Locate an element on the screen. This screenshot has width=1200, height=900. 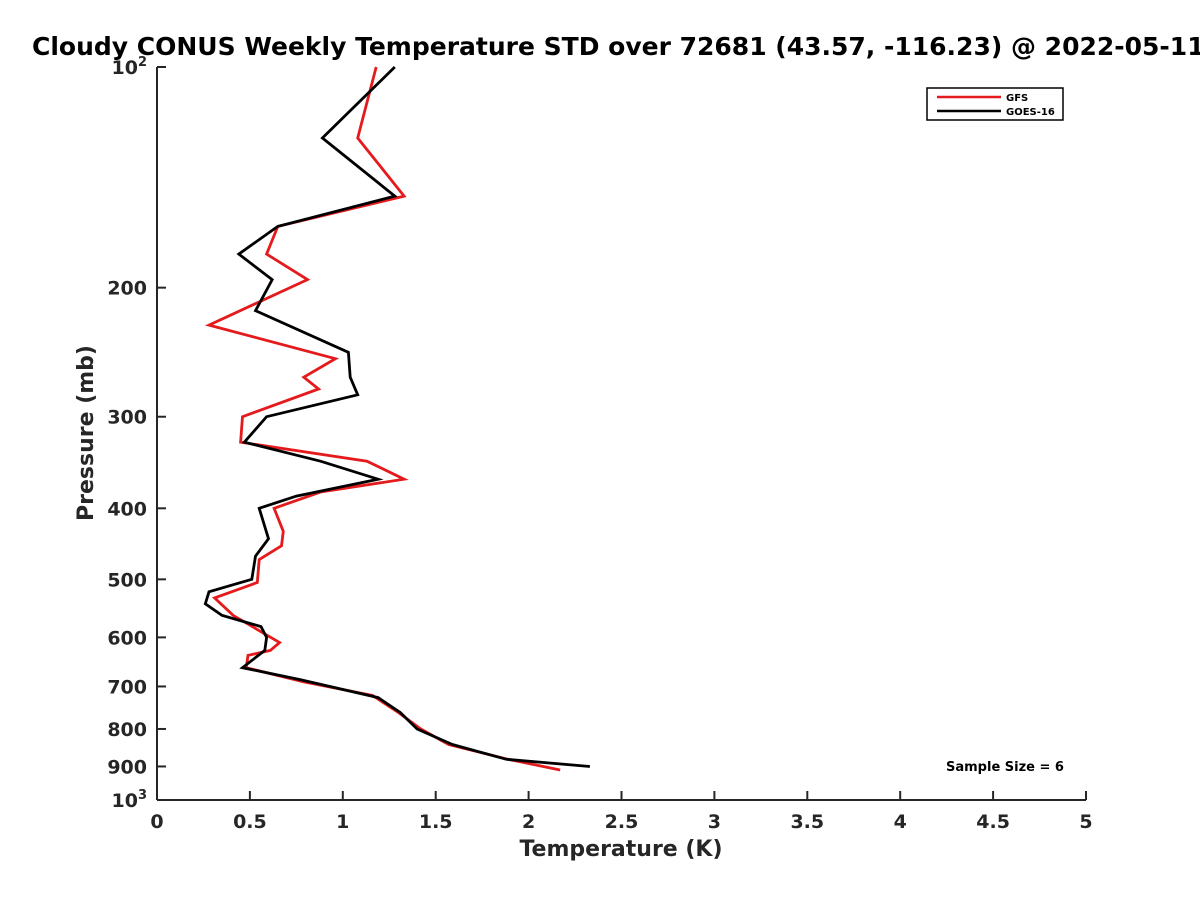
y-tick-label: 800 is located at coordinates (127, 730).